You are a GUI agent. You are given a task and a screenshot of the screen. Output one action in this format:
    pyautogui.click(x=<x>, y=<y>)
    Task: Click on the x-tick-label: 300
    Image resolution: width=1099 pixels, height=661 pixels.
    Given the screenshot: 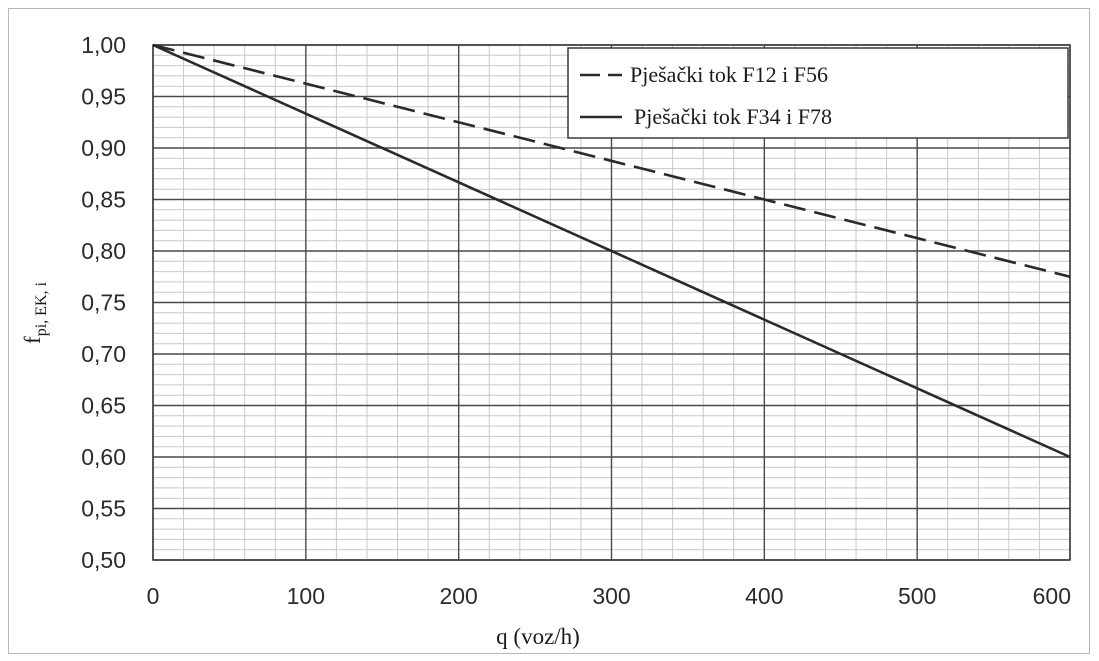 What is the action you would take?
    pyautogui.click(x=611, y=596)
    